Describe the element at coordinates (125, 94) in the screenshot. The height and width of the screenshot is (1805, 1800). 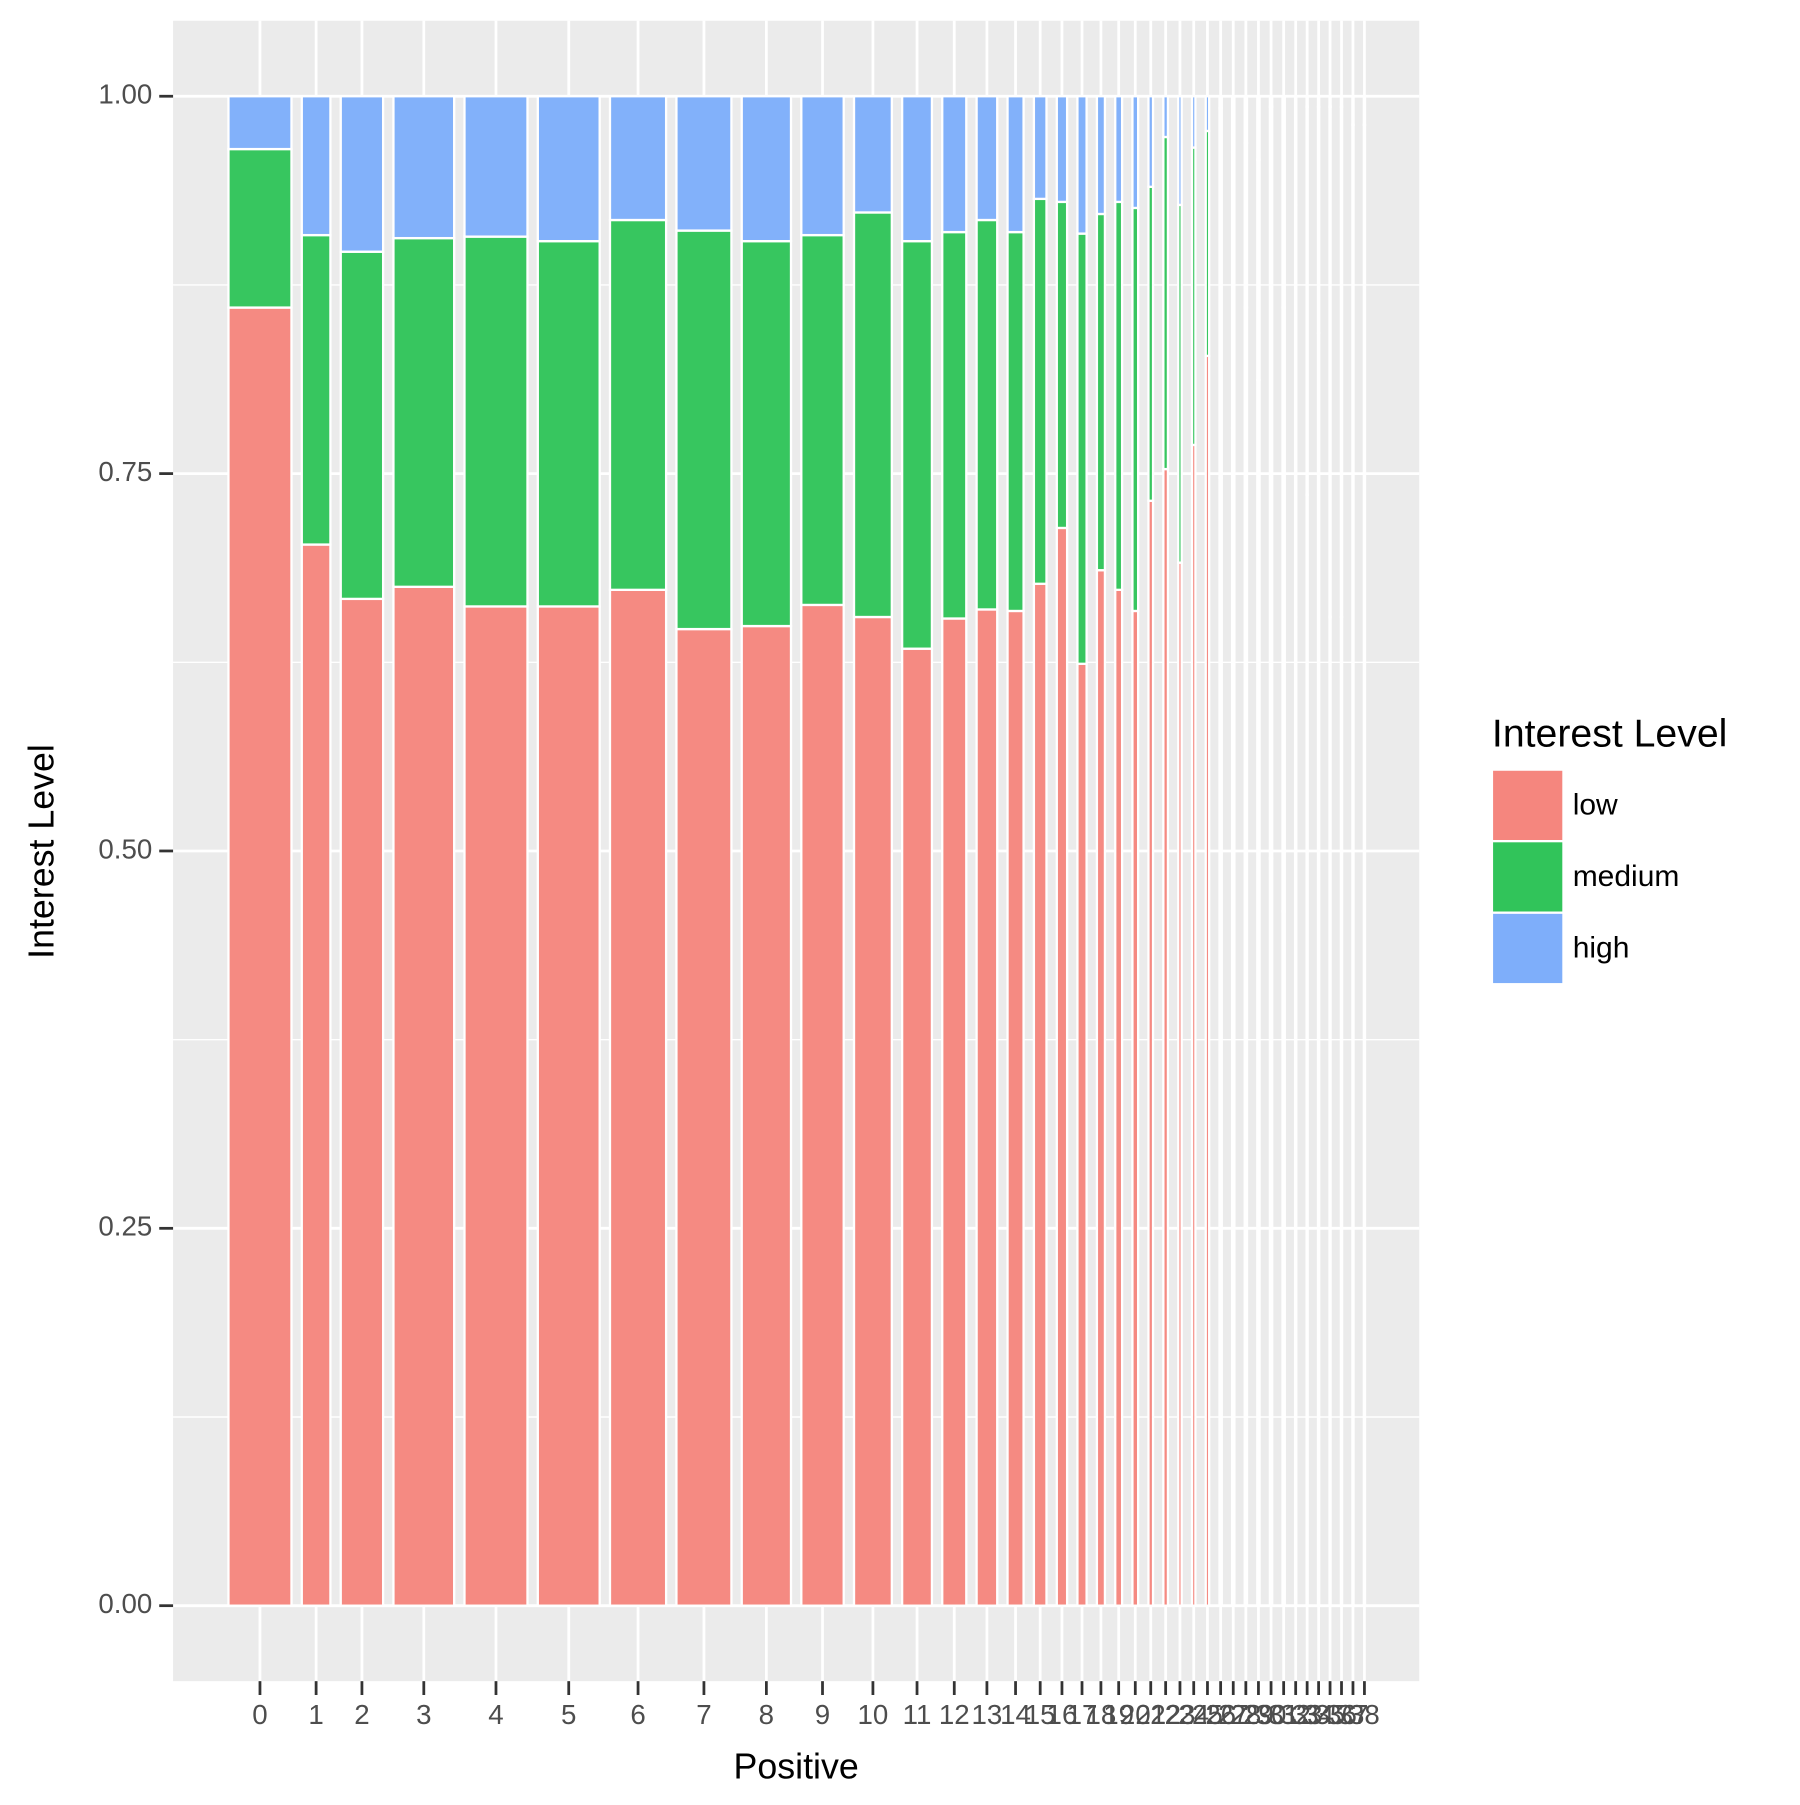
I see `y-tick-label: 1.00` at that location.